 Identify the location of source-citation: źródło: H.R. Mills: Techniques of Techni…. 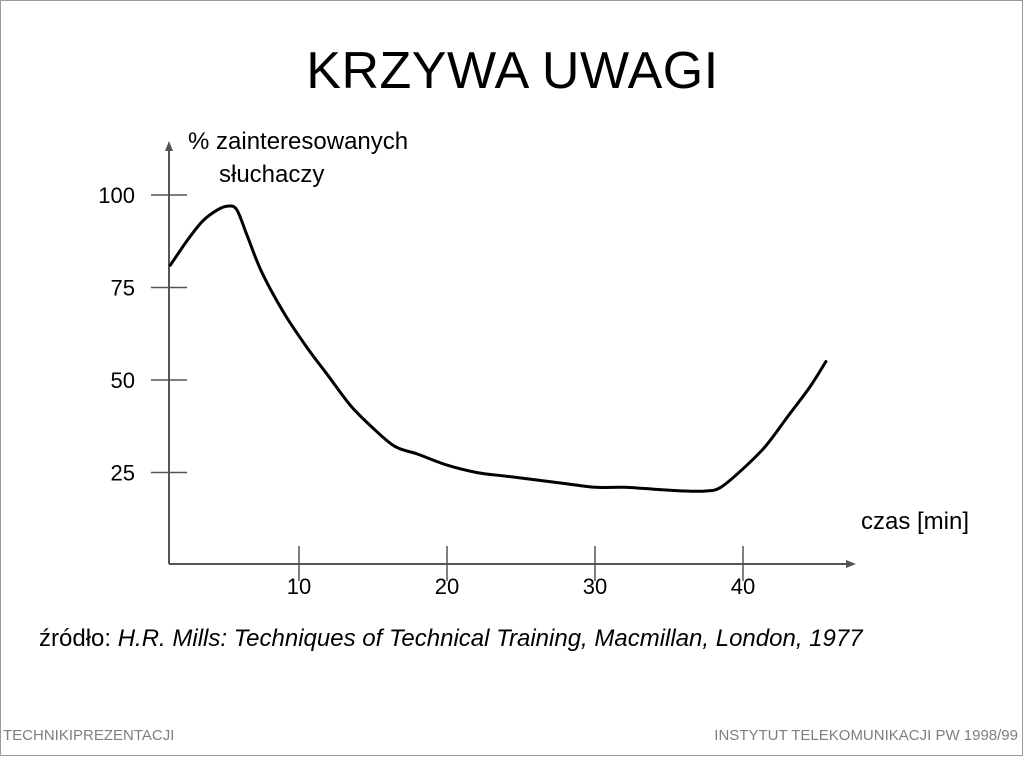
(451, 639).